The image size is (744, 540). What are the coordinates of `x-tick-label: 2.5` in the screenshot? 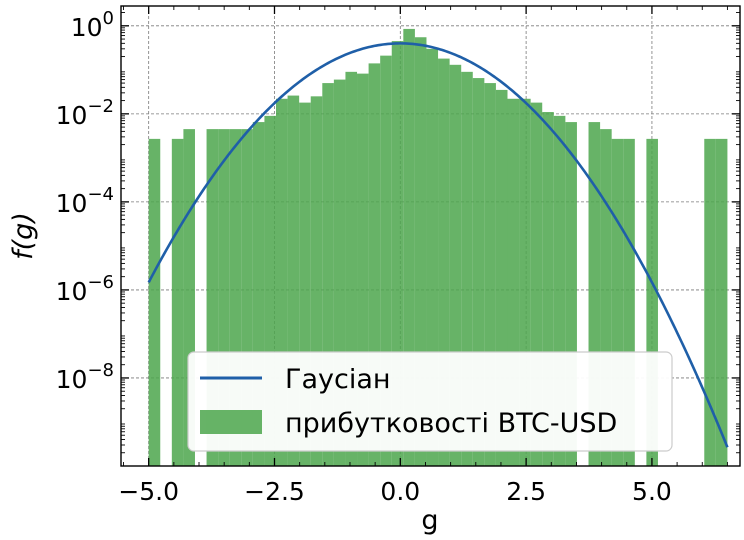 It's located at (526, 491).